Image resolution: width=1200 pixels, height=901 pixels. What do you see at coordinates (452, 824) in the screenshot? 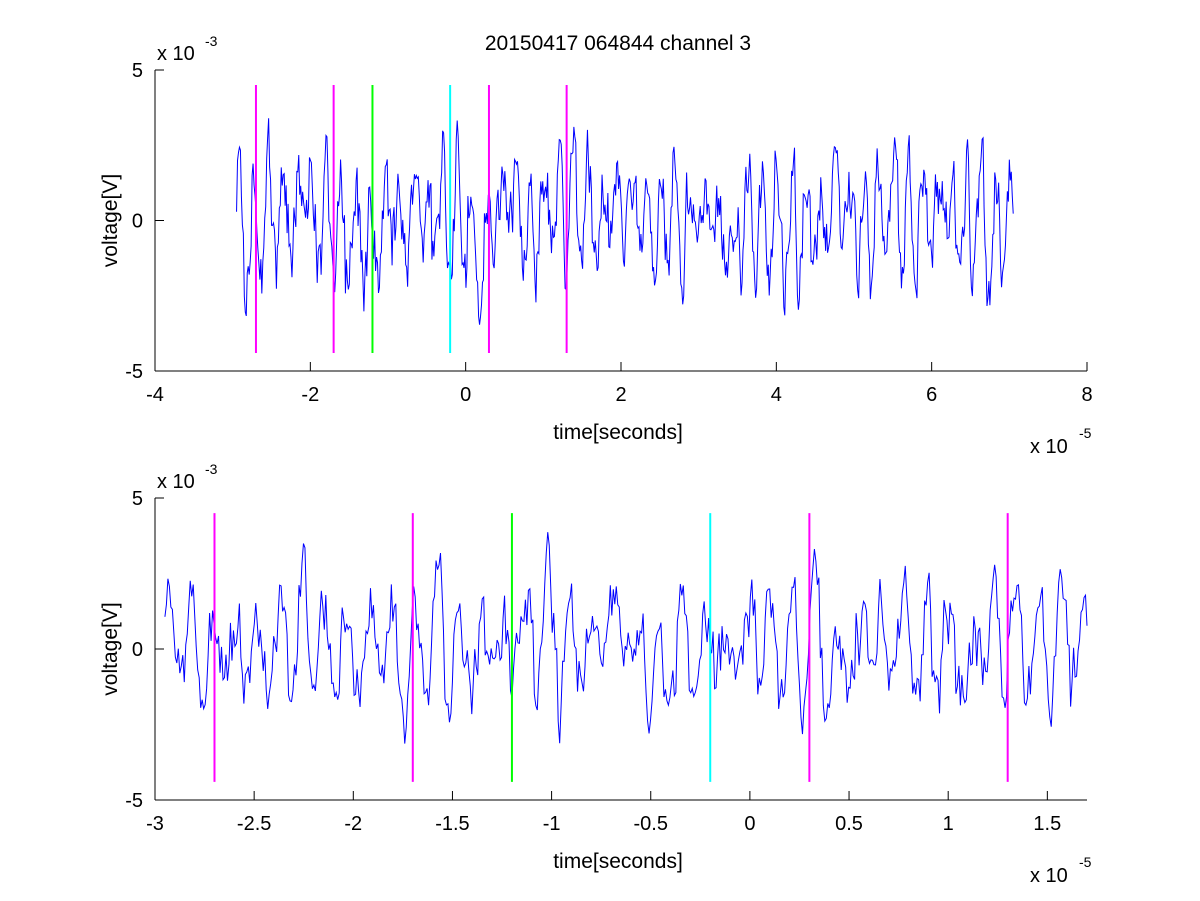
I see `x-tick-label: -1.5` at bounding box center [452, 824].